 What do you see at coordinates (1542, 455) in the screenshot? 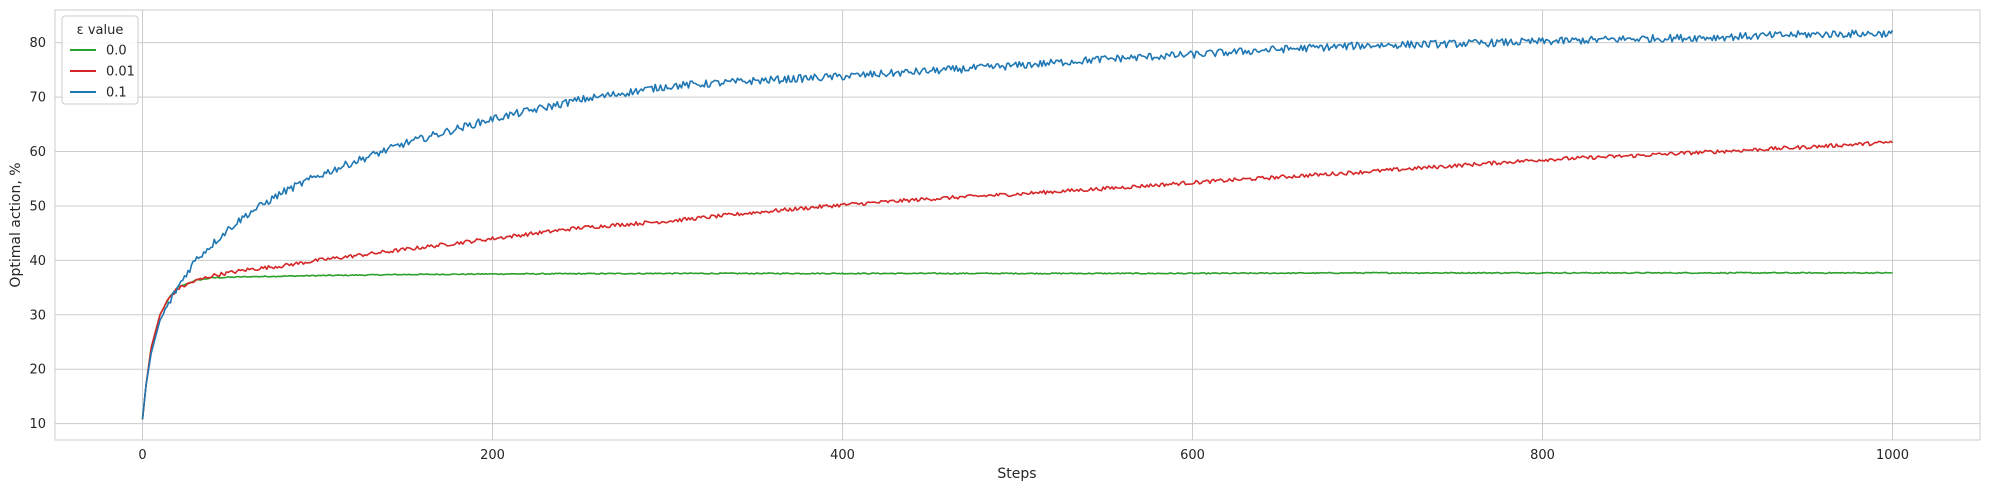
I see `x-tick-label: 800` at bounding box center [1542, 455].